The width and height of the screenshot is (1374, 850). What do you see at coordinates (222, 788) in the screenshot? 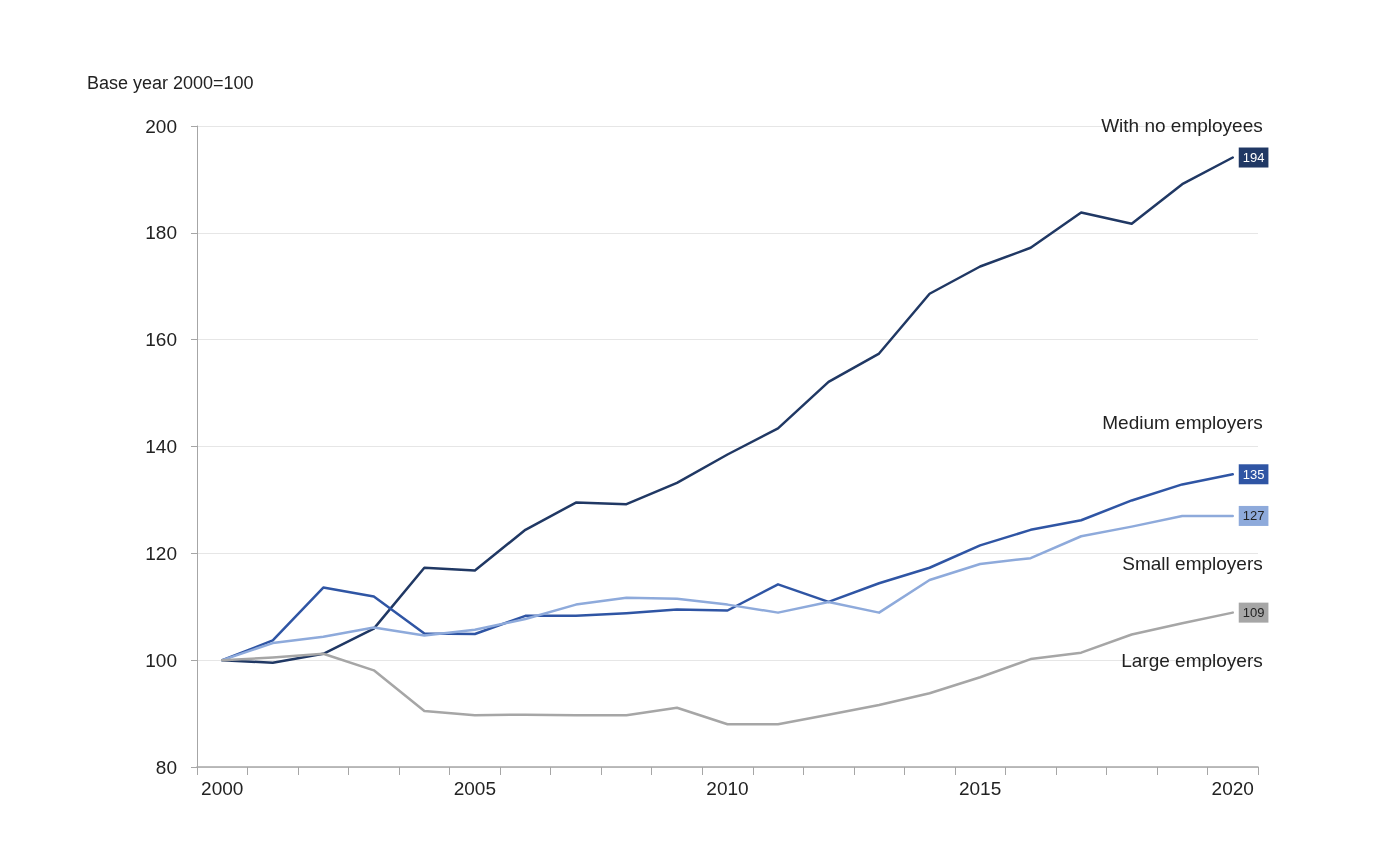
I see `x-tick-label: 2000` at bounding box center [222, 788].